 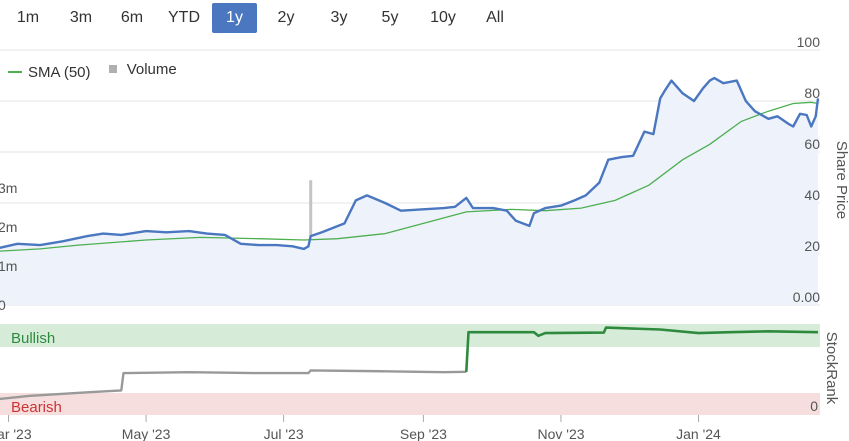 I want to click on volume-tick-label: 3m, so click(x=8, y=188).